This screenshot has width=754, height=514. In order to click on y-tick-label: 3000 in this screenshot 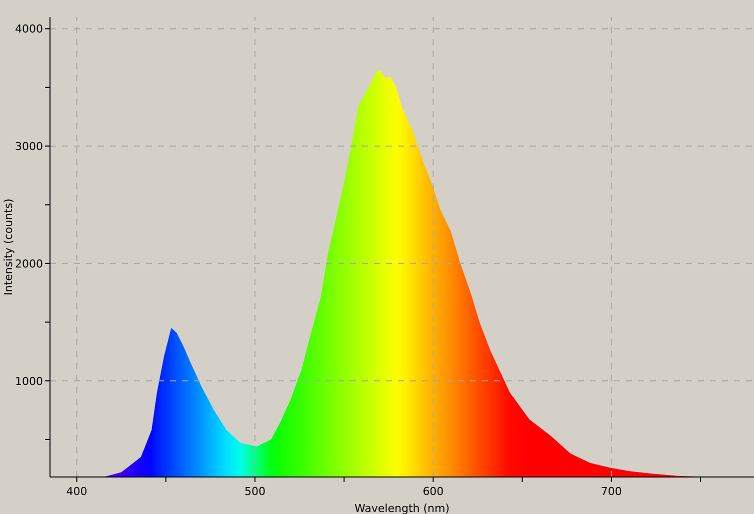, I will do `click(29, 147)`.